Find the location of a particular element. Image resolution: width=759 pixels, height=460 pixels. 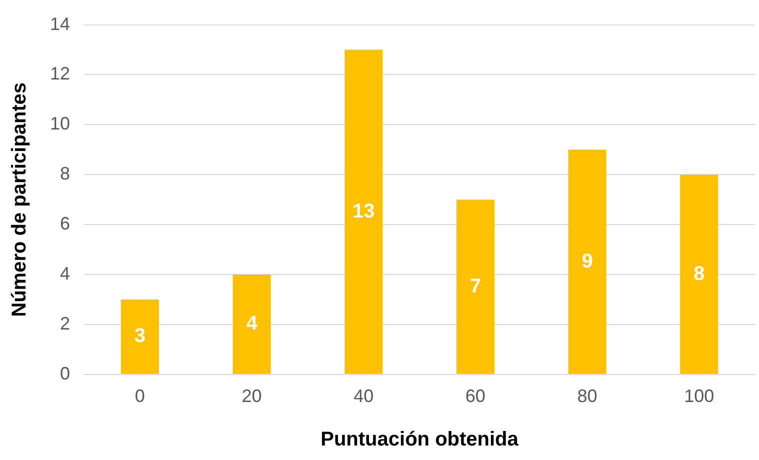

x-tick-label: 100 is located at coordinates (699, 396).